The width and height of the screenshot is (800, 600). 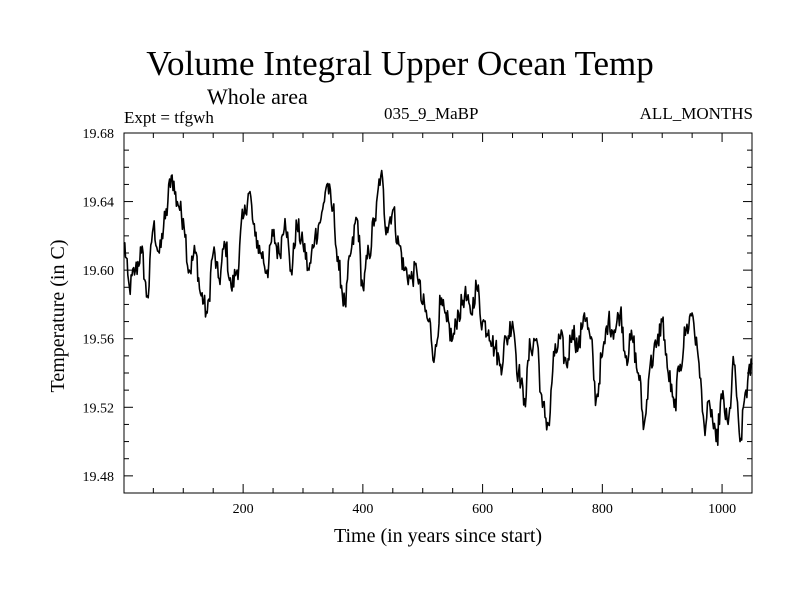 I want to click on x-tick-label: 800, so click(x=602, y=509).